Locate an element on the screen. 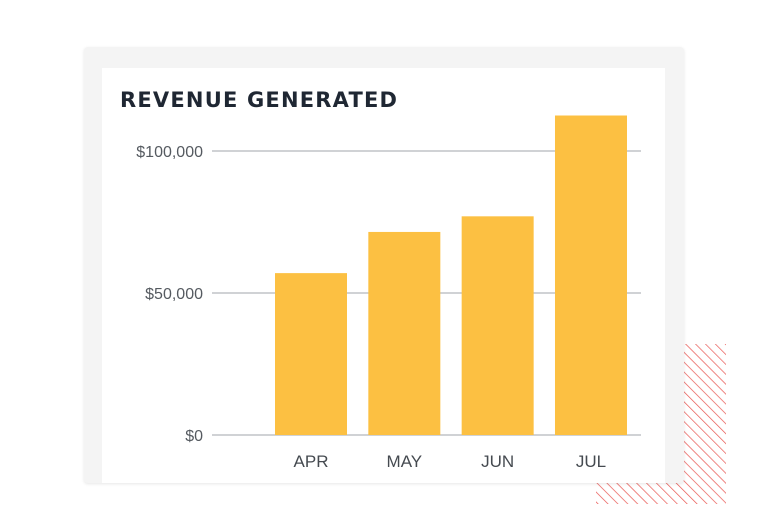 The image size is (768, 532). bar-jun is located at coordinates (497, 325).